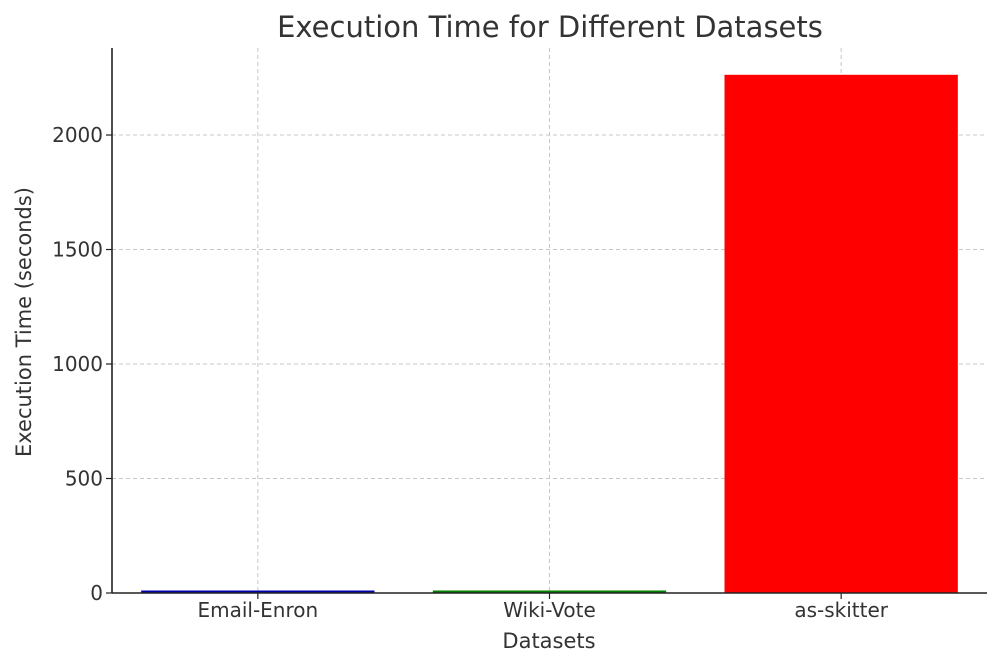  I want to click on x-axis-label: Datasets, so click(548, 641).